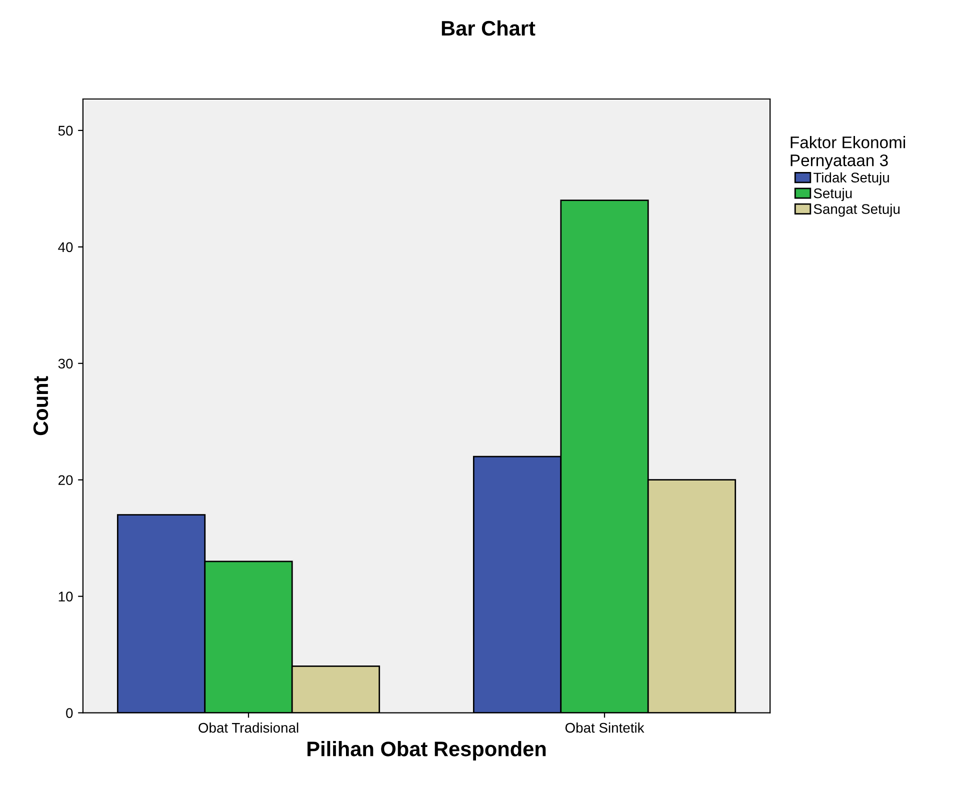 The image size is (976, 792). What do you see at coordinates (65, 597) in the screenshot?
I see `y-tick-label: 10` at bounding box center [65, 597].